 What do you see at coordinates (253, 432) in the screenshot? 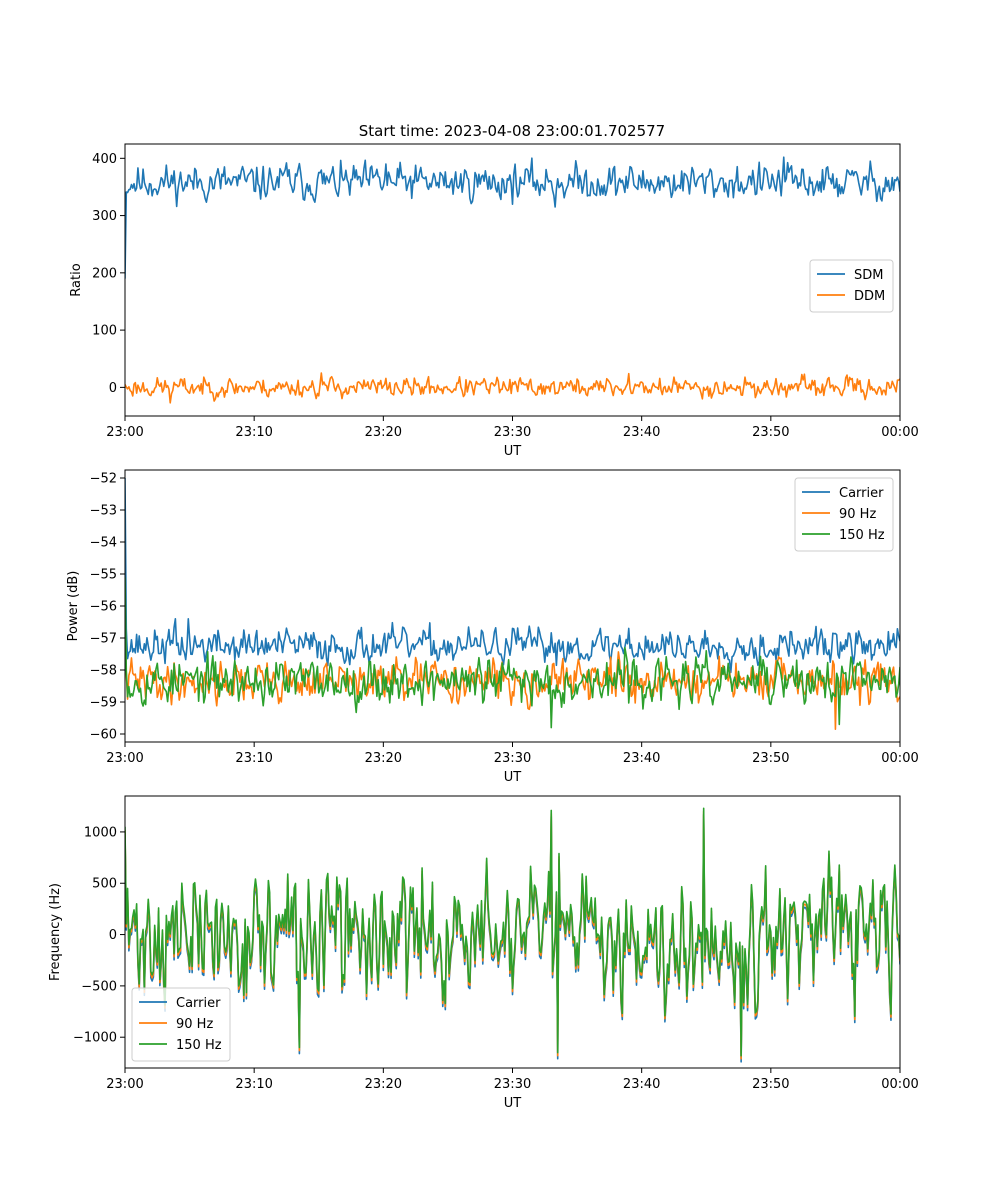
I see `ratio-x-tick-label: 23:10` at bounding box center [253, 432].